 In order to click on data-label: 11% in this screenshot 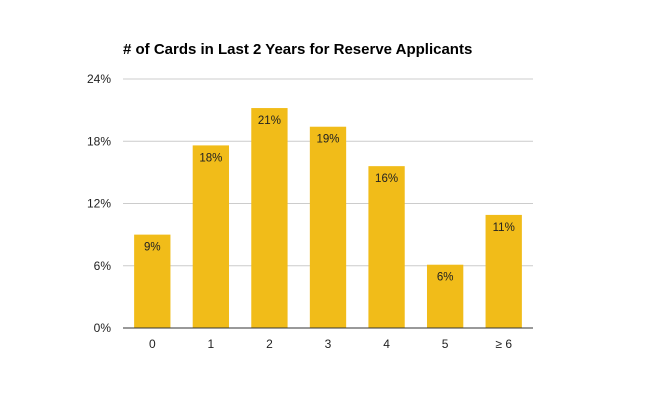, I will do `click(504, 228)`.